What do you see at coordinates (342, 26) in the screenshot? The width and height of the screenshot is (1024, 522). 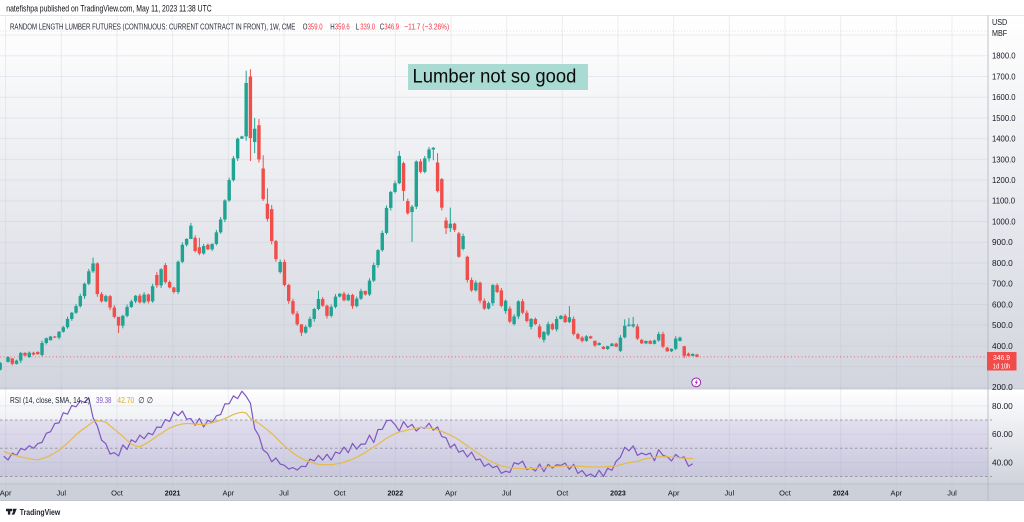 I see `svg-text: 359.6` at bounding box center [342, 26].